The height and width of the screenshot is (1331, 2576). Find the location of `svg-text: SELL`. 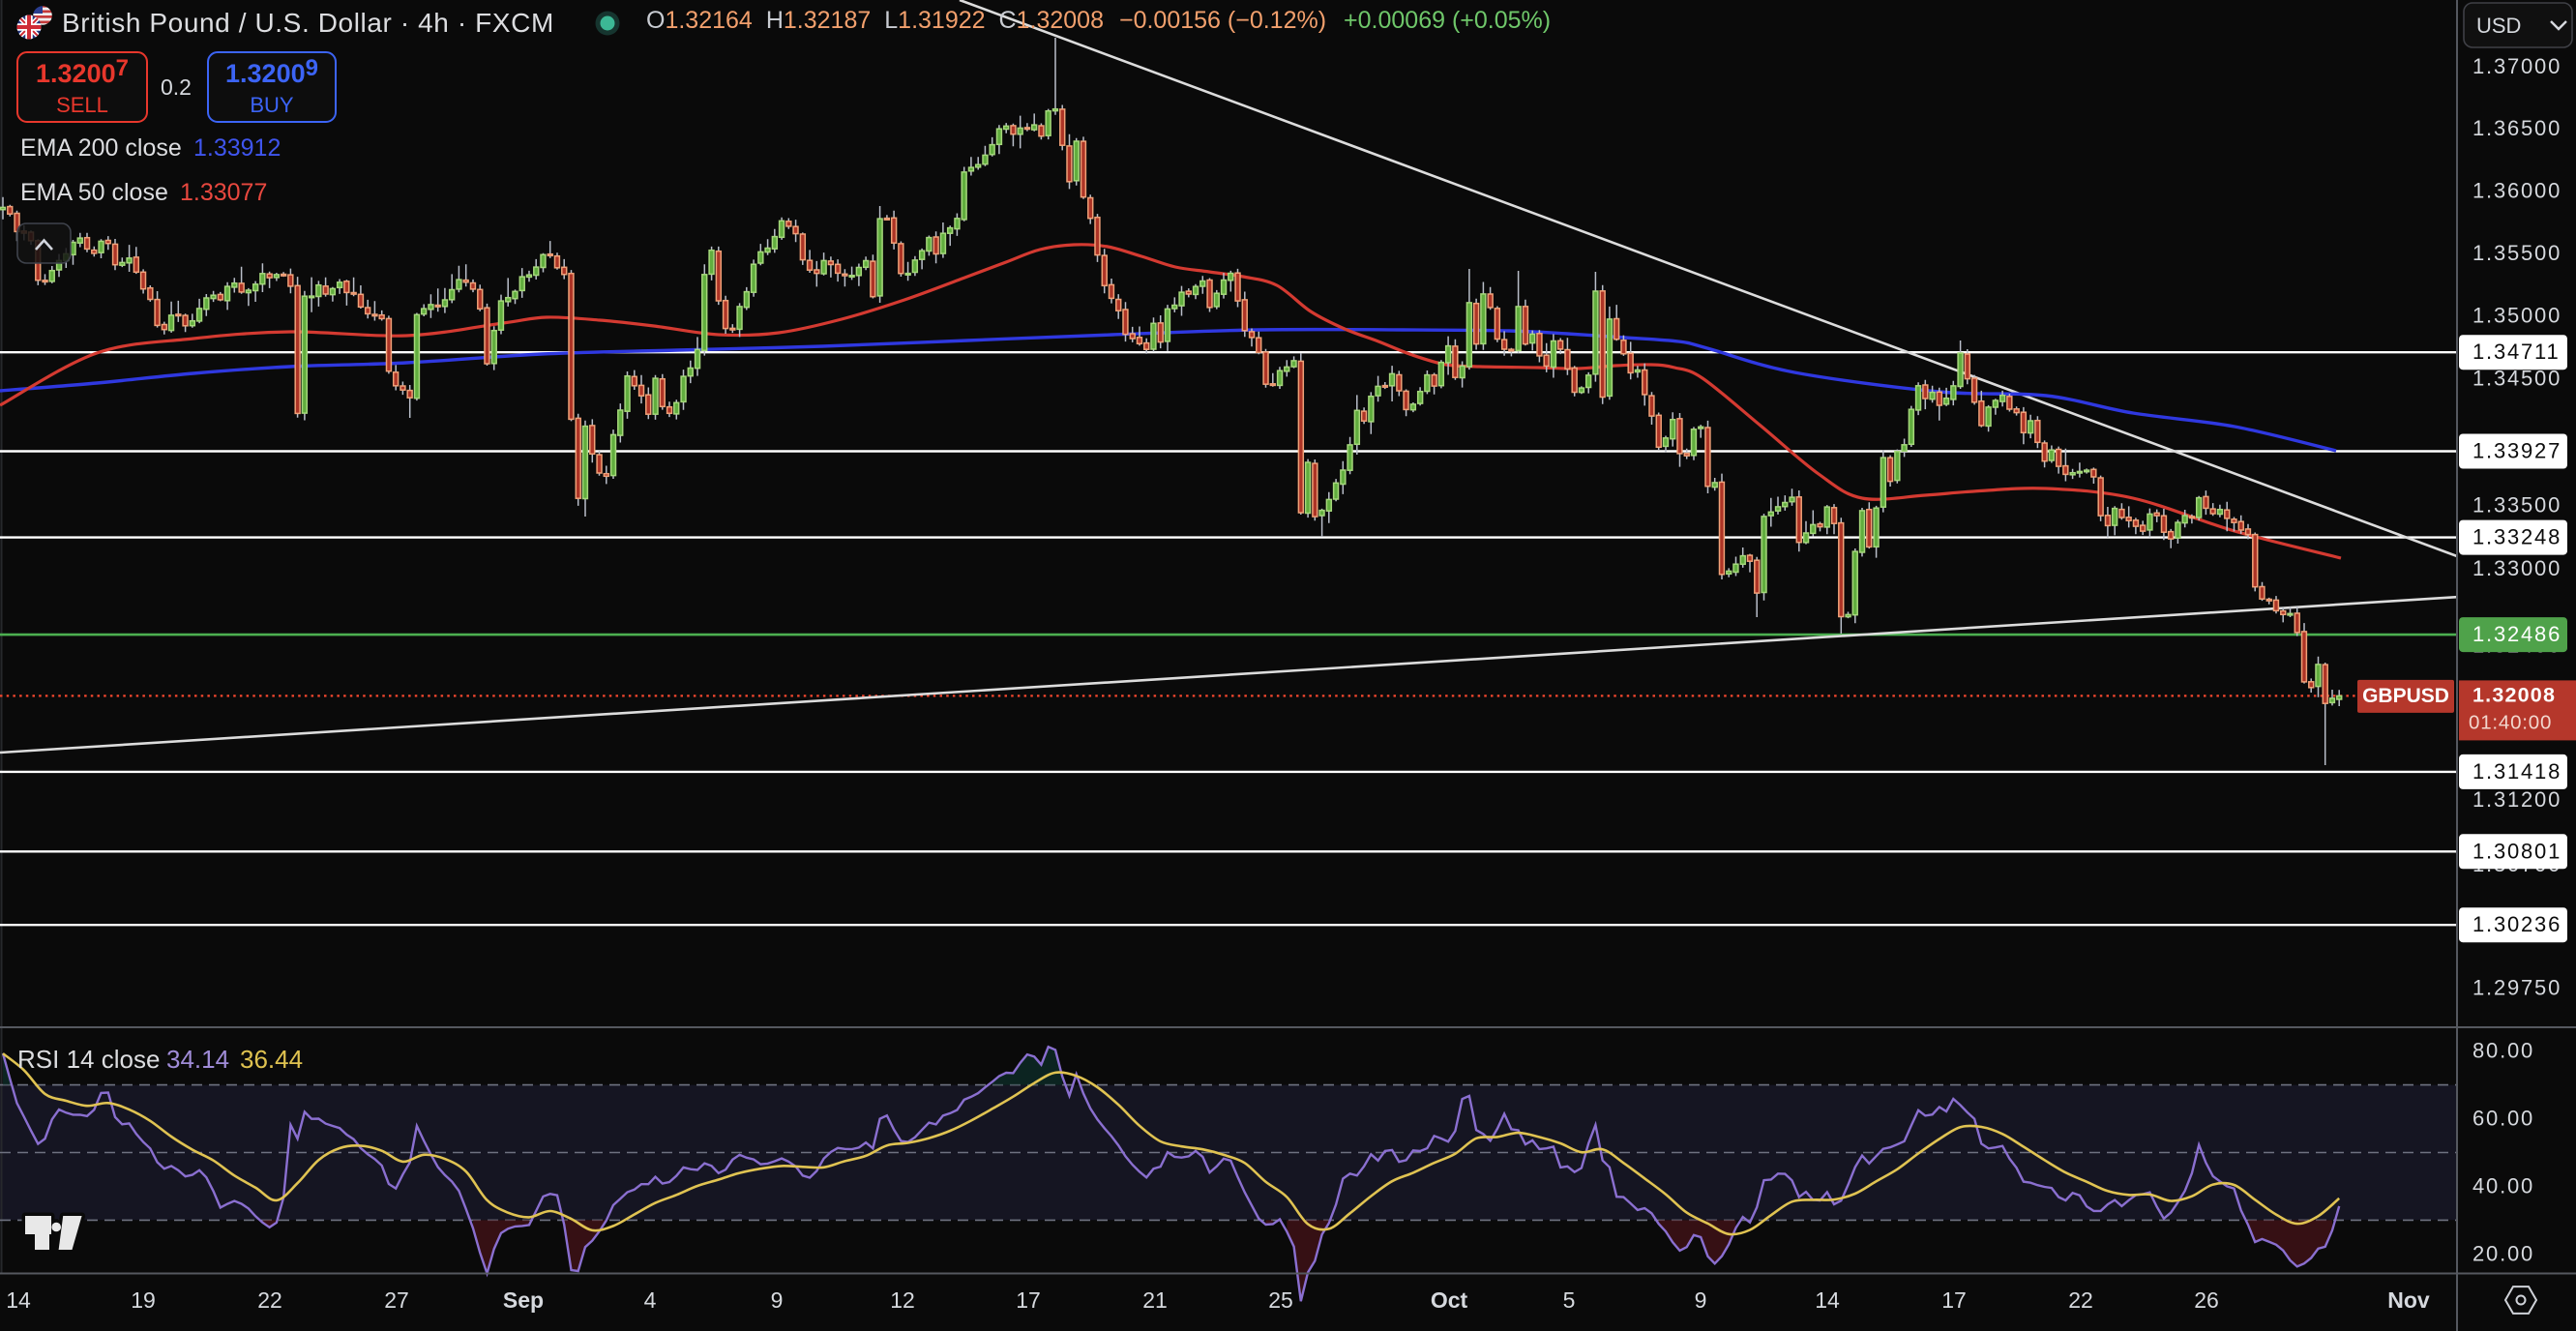

svg-text: SELL is located at coordinates (82, 105).